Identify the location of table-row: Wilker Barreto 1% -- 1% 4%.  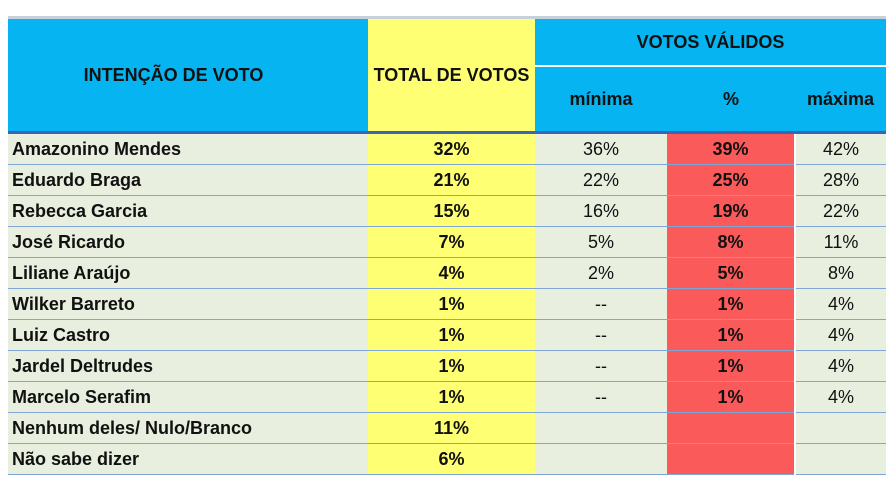
(447, 304).